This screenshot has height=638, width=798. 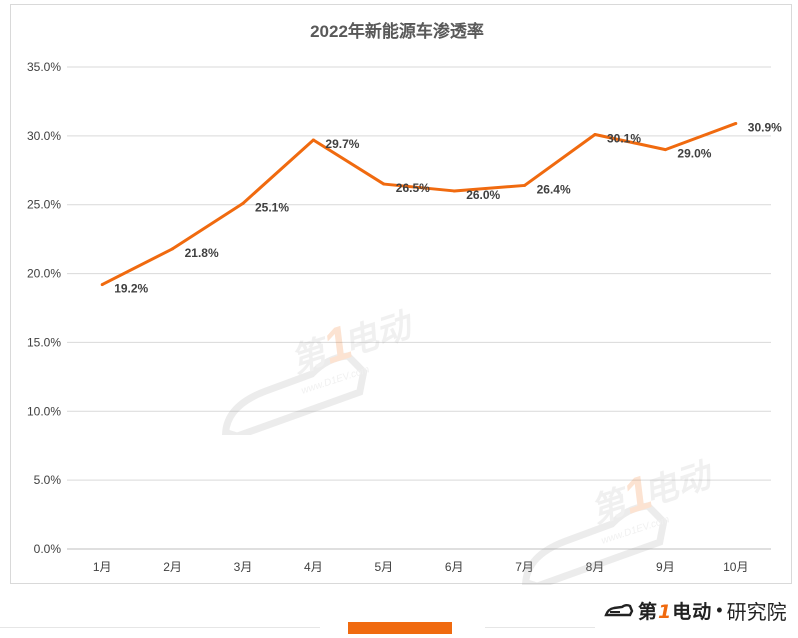 What do you see at coordinates (619, 610) in the screenshot?
I see `car-icon` at bounding box center [619, 610].